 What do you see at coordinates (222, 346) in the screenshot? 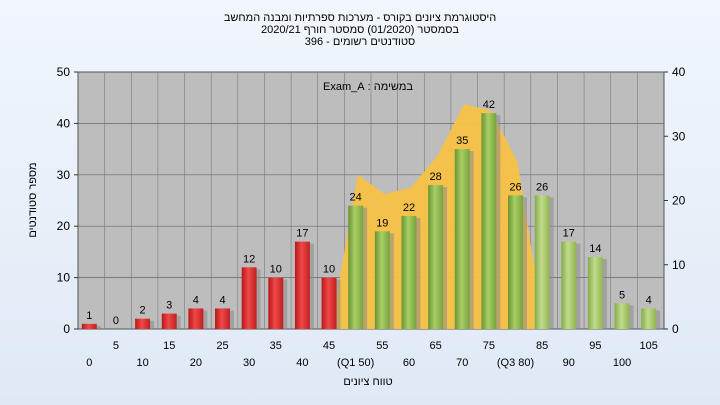
I see `x-tick-label: 25` at bounding box center [222, 346].